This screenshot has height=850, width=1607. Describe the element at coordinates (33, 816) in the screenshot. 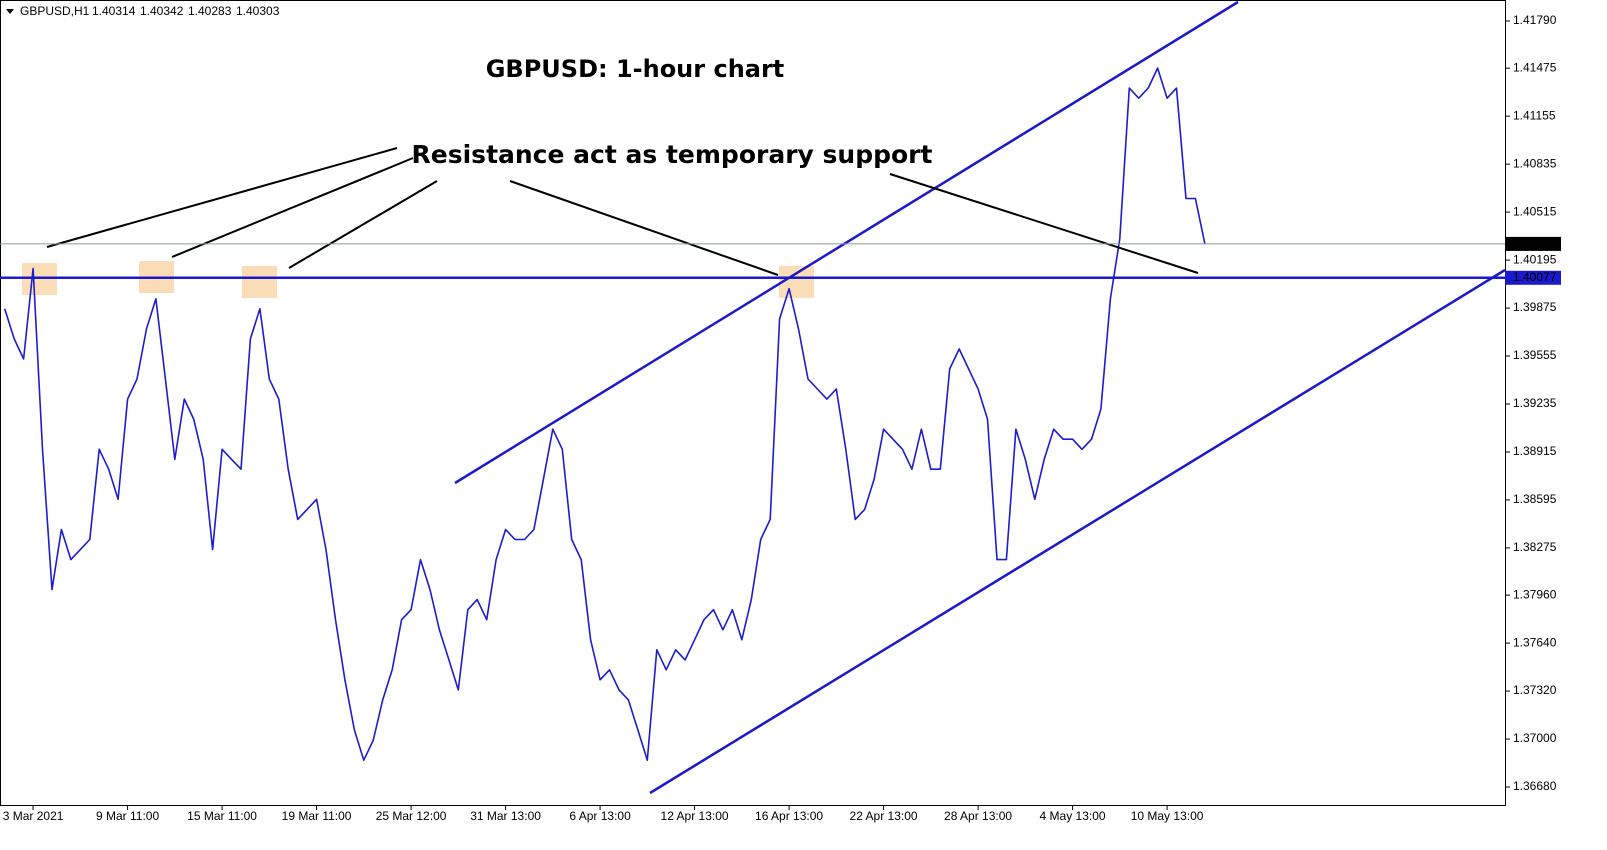

I see `x-tick-label: 3 Mar 2021` at that location.